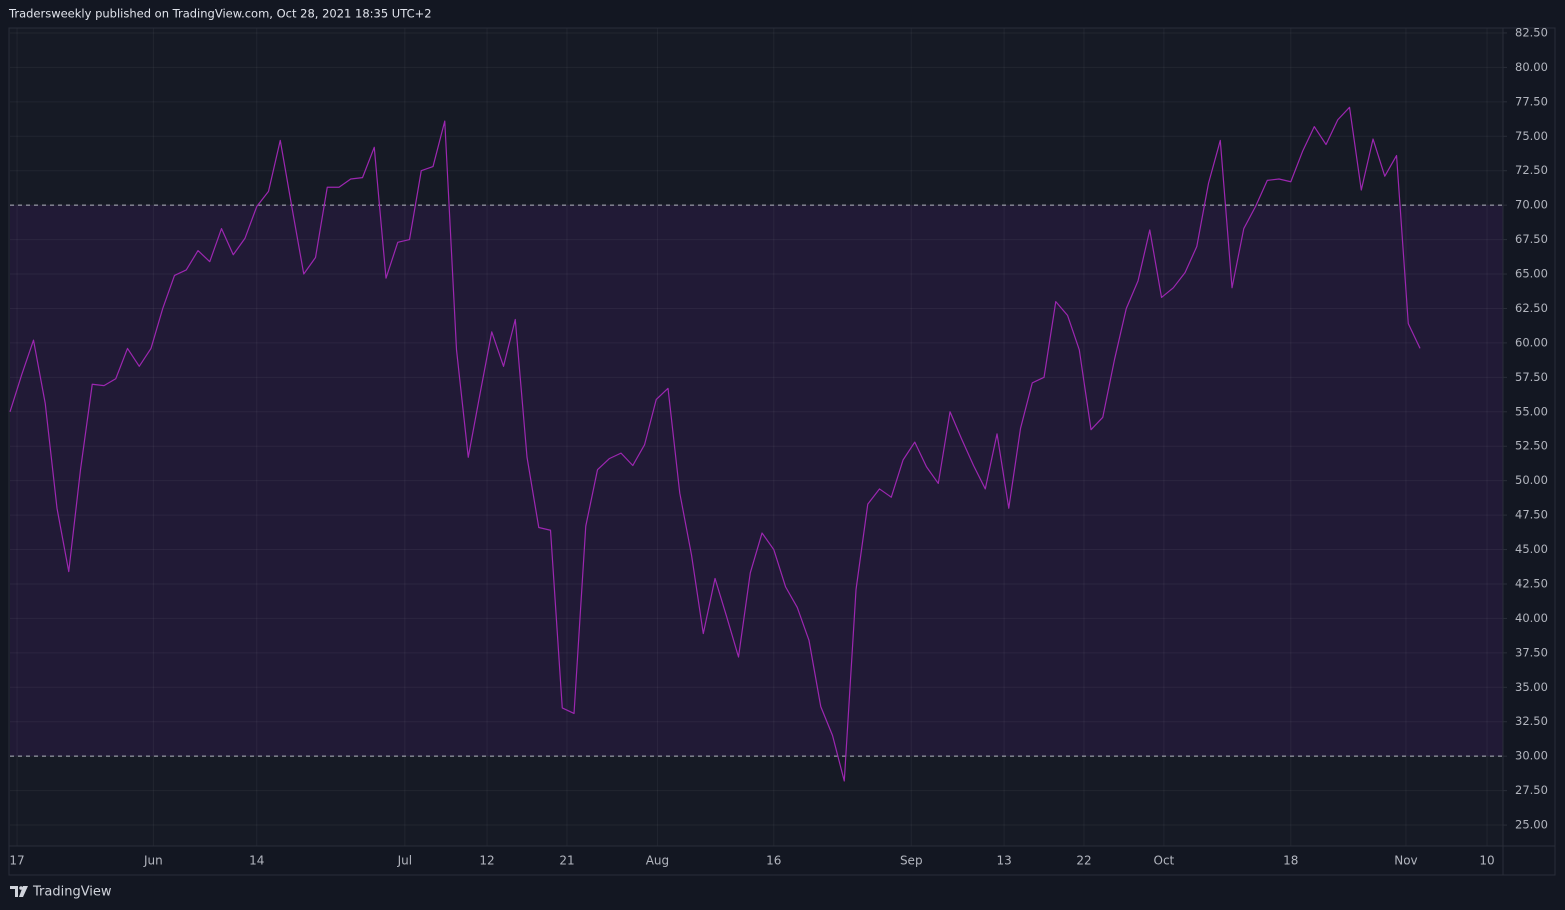 The height and width of the screenshot is (910, 1565). I want to click on y-tick-label: 62.50, so click(1531, 308).